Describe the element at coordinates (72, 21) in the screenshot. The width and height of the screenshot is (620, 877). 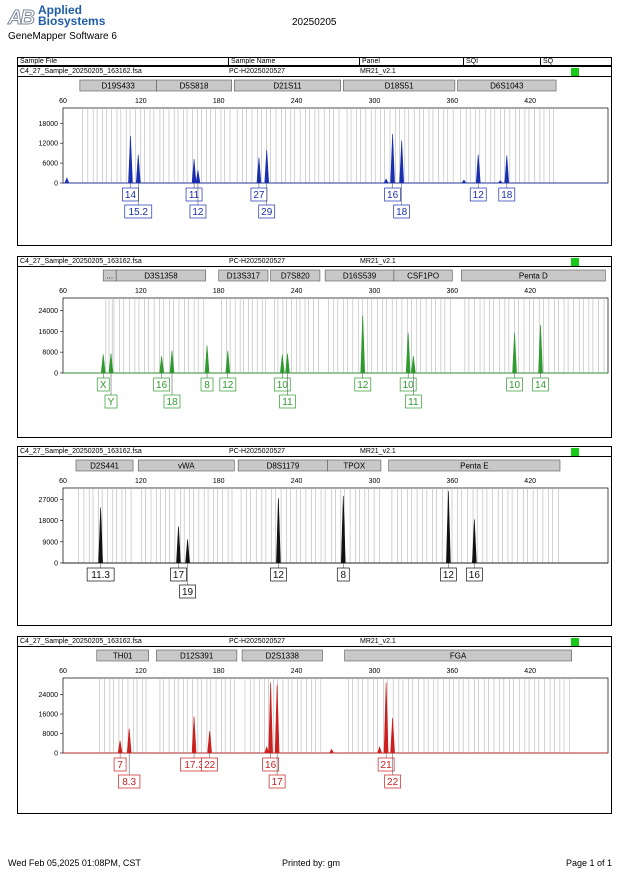
I see `logo-line2: Biosystems` at that location.